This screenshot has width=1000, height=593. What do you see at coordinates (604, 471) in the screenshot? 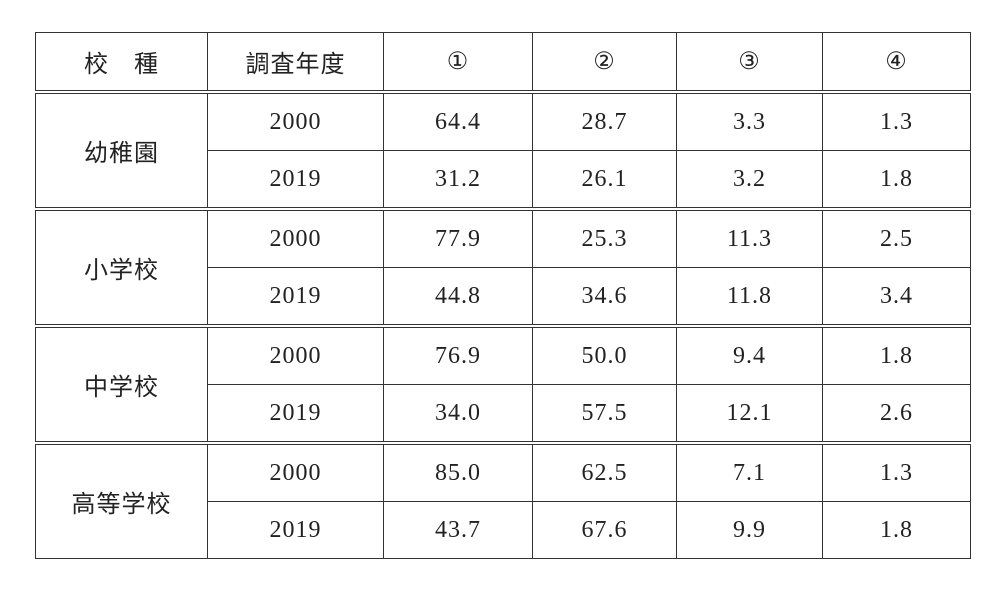
I see `value-cell: 62.5` at bounding box center [604, 471].